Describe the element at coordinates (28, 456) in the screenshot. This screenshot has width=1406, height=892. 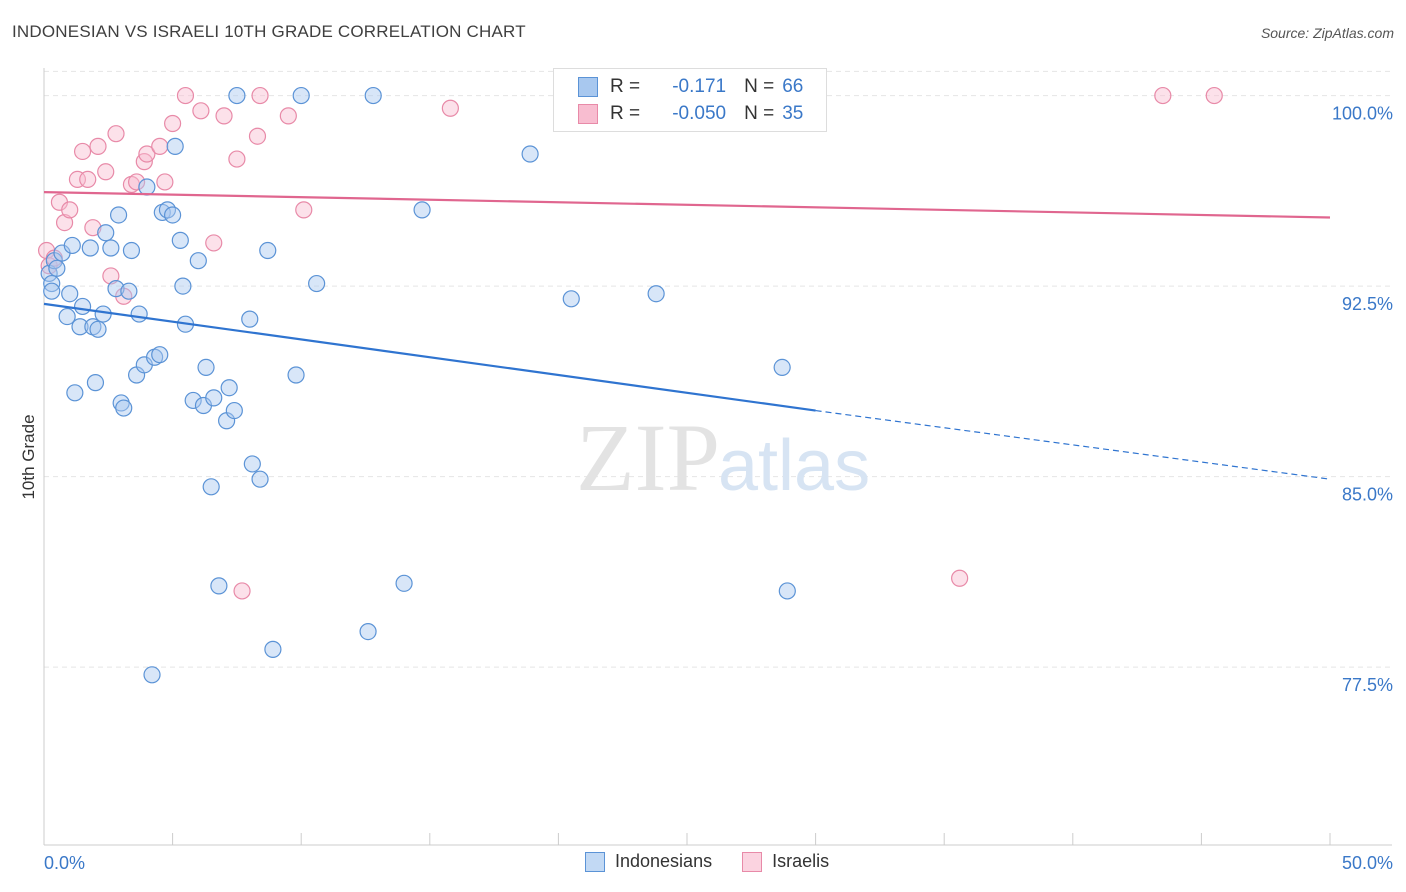
I see `y-axis-label: 10th Grade` at that location.